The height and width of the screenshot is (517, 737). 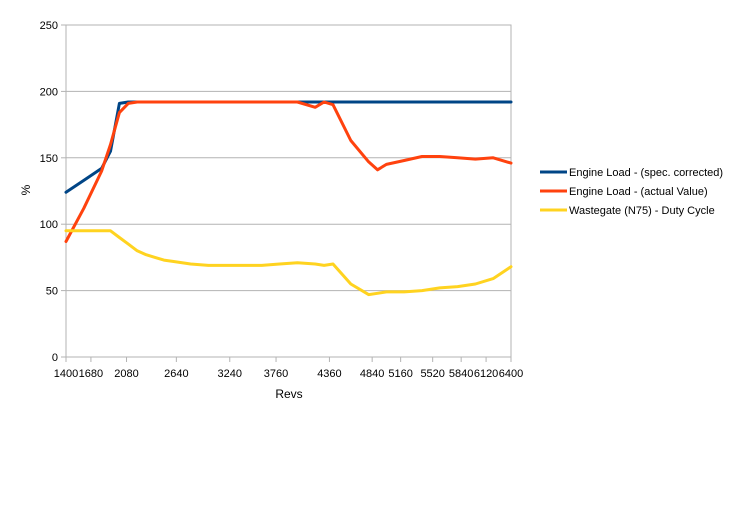 I want to click on y-axis-title: %, so click(x=26, y=189).